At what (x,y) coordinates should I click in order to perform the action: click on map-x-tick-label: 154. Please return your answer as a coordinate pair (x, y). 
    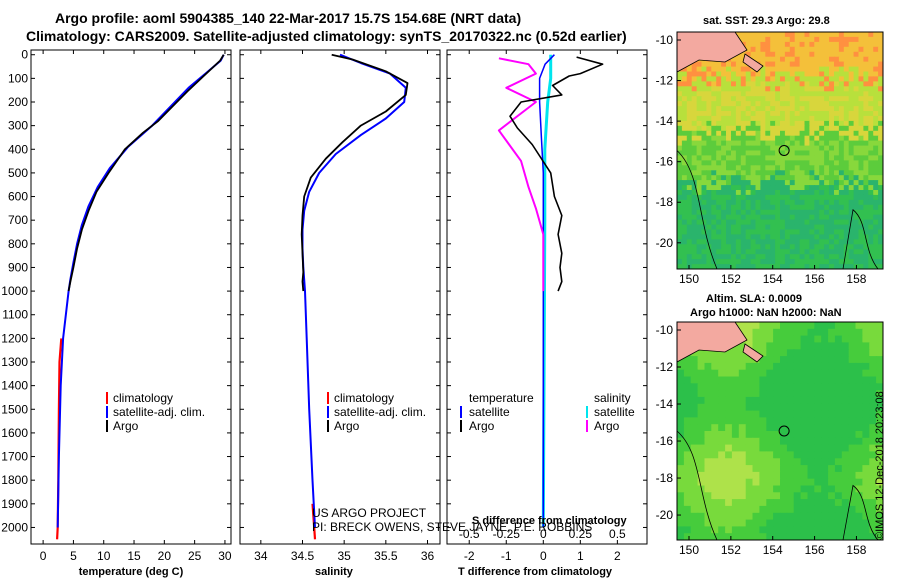
    Looking at the image, I should click on (773, 279).